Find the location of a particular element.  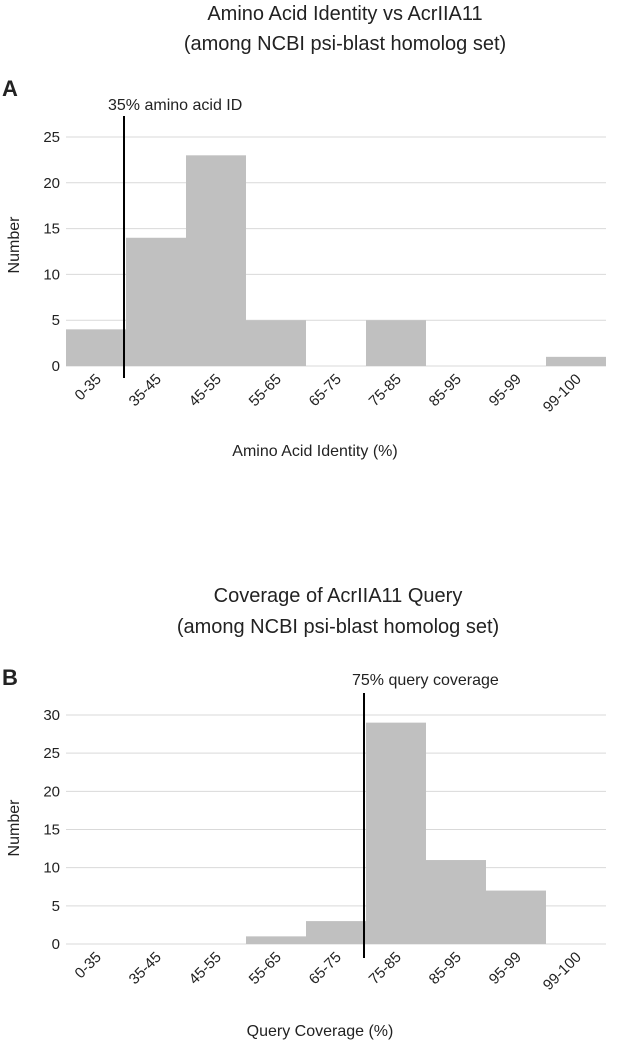

panel-a-title: Amino Acid Identity vs AcrIIA11 is located at coordinates (344, 14).